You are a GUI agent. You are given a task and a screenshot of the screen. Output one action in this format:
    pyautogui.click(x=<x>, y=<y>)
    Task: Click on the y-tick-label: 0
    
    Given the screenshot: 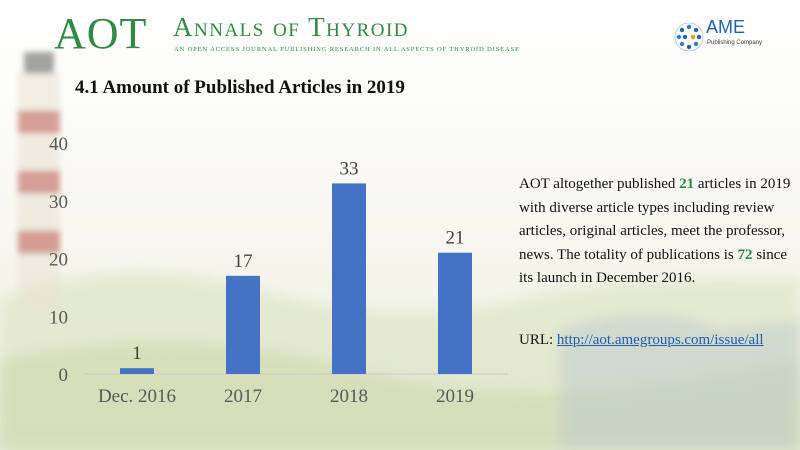 What is the action you would take?
    pyautogui.click(x=64, y=375)
    